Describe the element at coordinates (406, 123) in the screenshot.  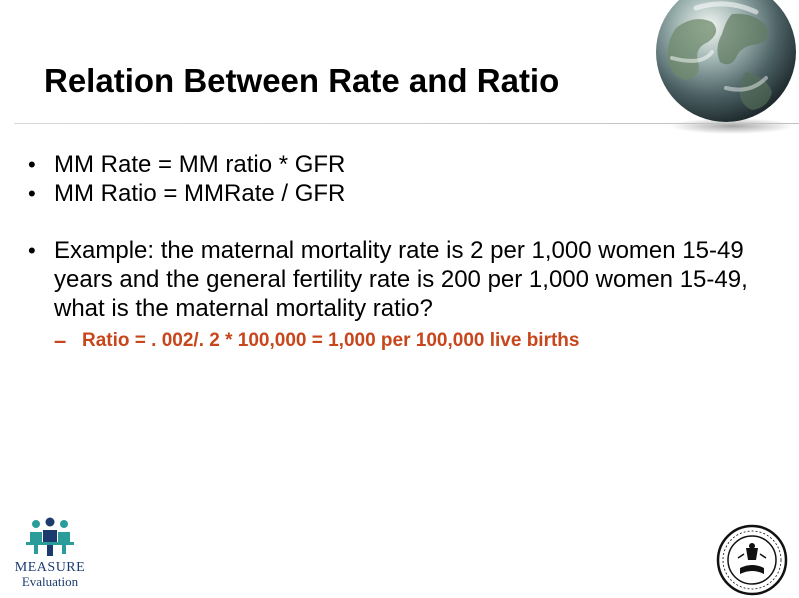
I see `title-divider` at that location.